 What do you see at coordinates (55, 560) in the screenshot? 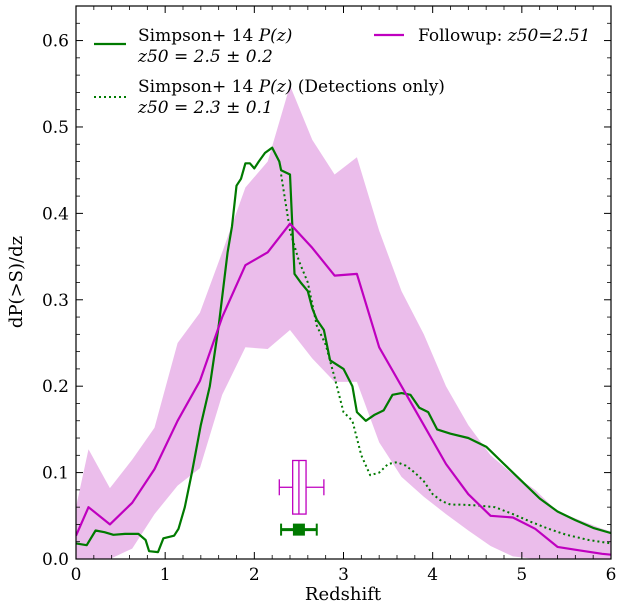
I see `y-tick-label: 0.0` at bounding box center [55, 560].